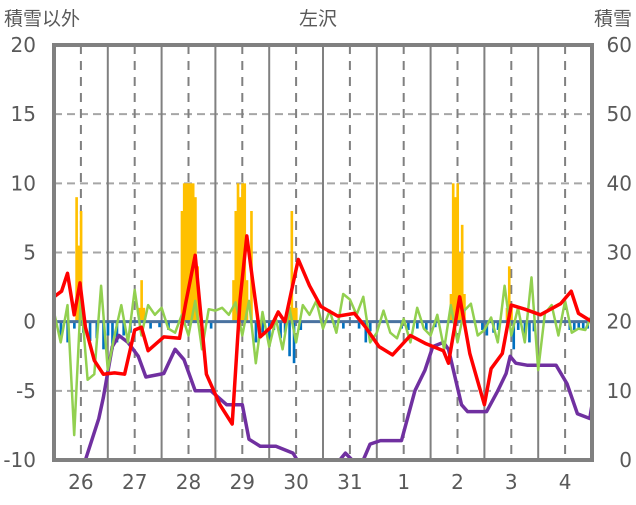 The height and width of the screenshot is (505, 636). What do you see at coordinates (625, 460) in the screenshot?
I see `y-right-tick-label: 0` at bounding box center [625, 460].